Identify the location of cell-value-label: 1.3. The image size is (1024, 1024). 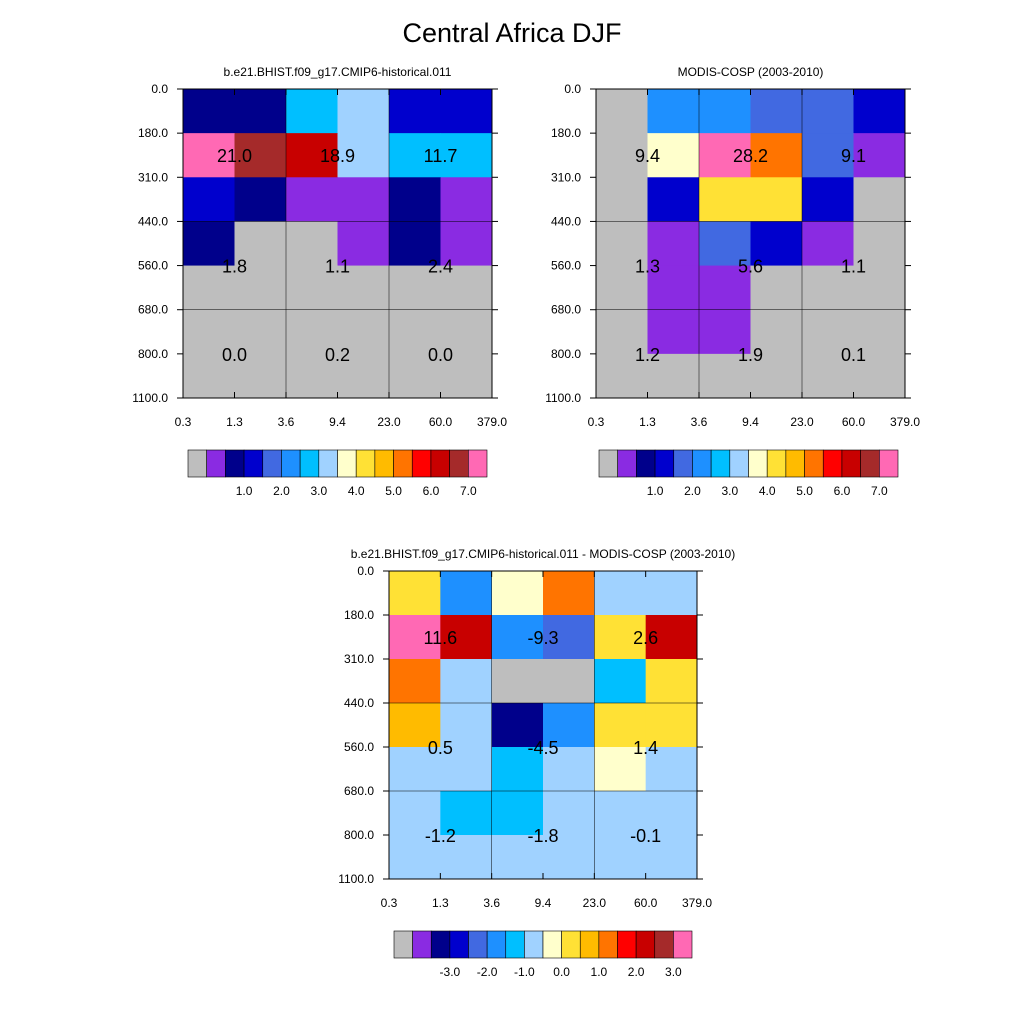
(647, 267).